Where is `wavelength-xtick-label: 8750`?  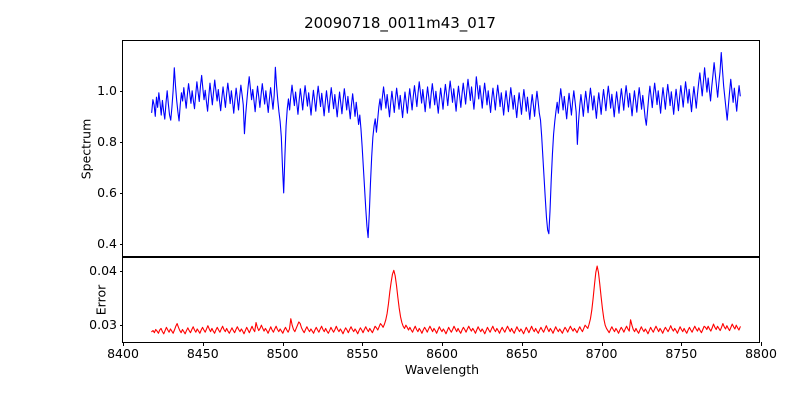 wavelength-xtick-label: 8750 is located at coordinates (681, 353).